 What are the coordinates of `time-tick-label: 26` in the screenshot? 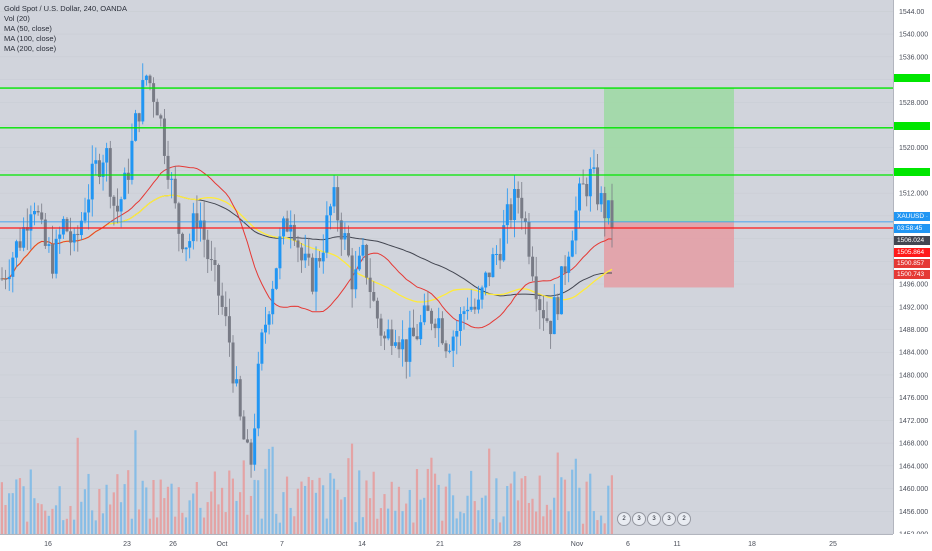 It's located at (173, 544).